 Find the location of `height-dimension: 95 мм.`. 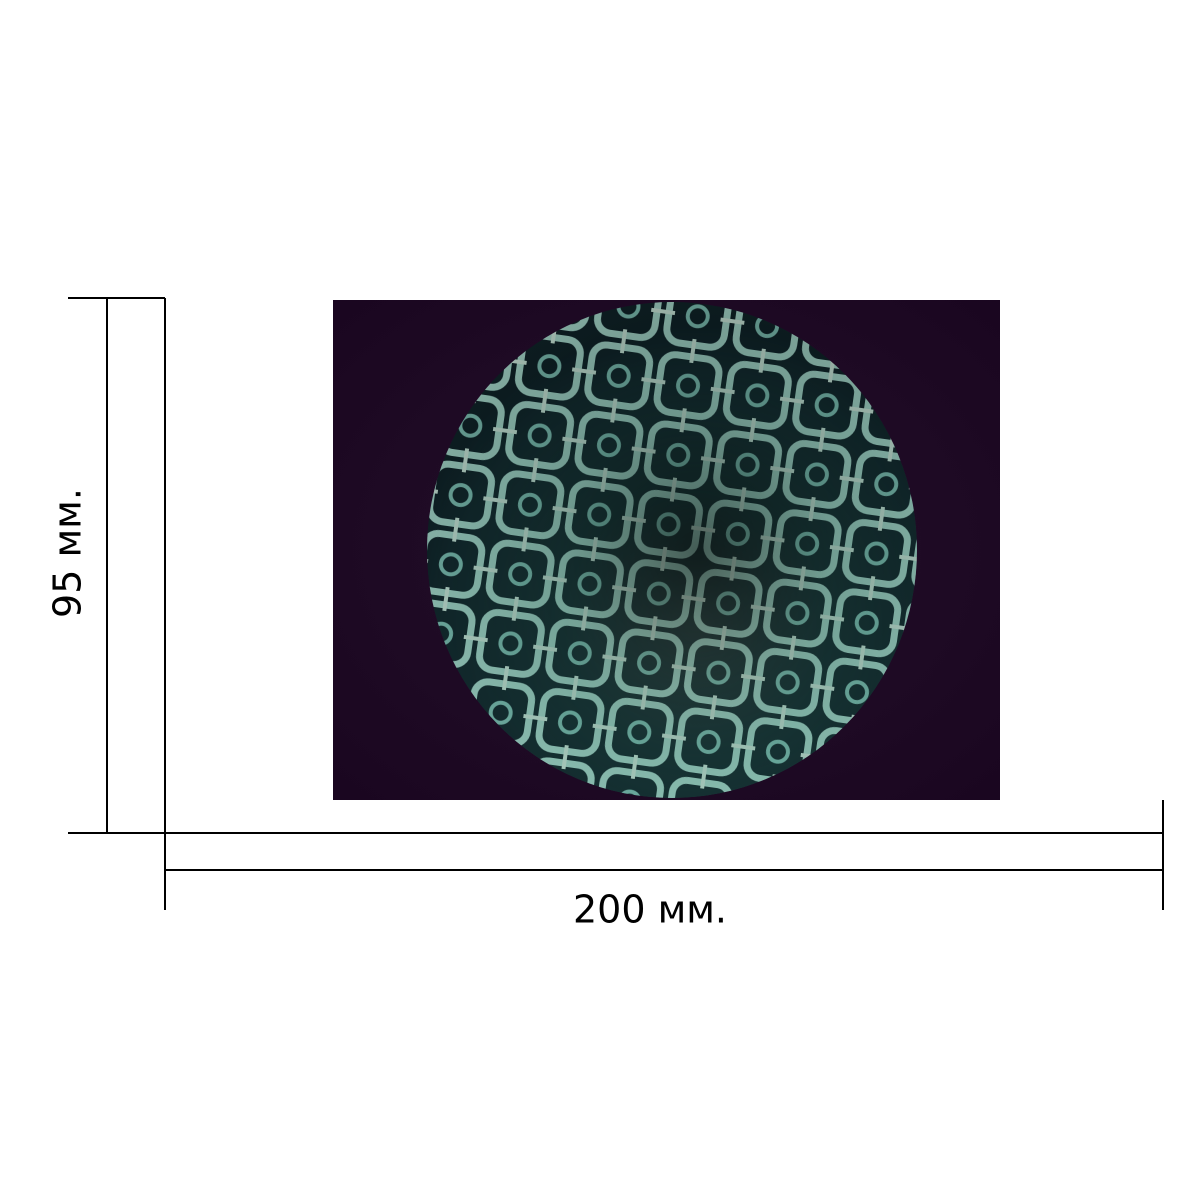

height-dimension: 95 мм. is located at coordinates (106, 565).